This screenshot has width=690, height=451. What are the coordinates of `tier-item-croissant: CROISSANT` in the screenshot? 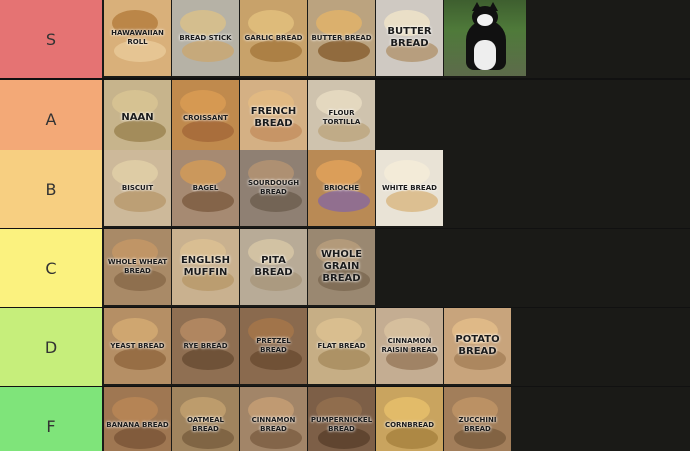 It's located at (205, 118).